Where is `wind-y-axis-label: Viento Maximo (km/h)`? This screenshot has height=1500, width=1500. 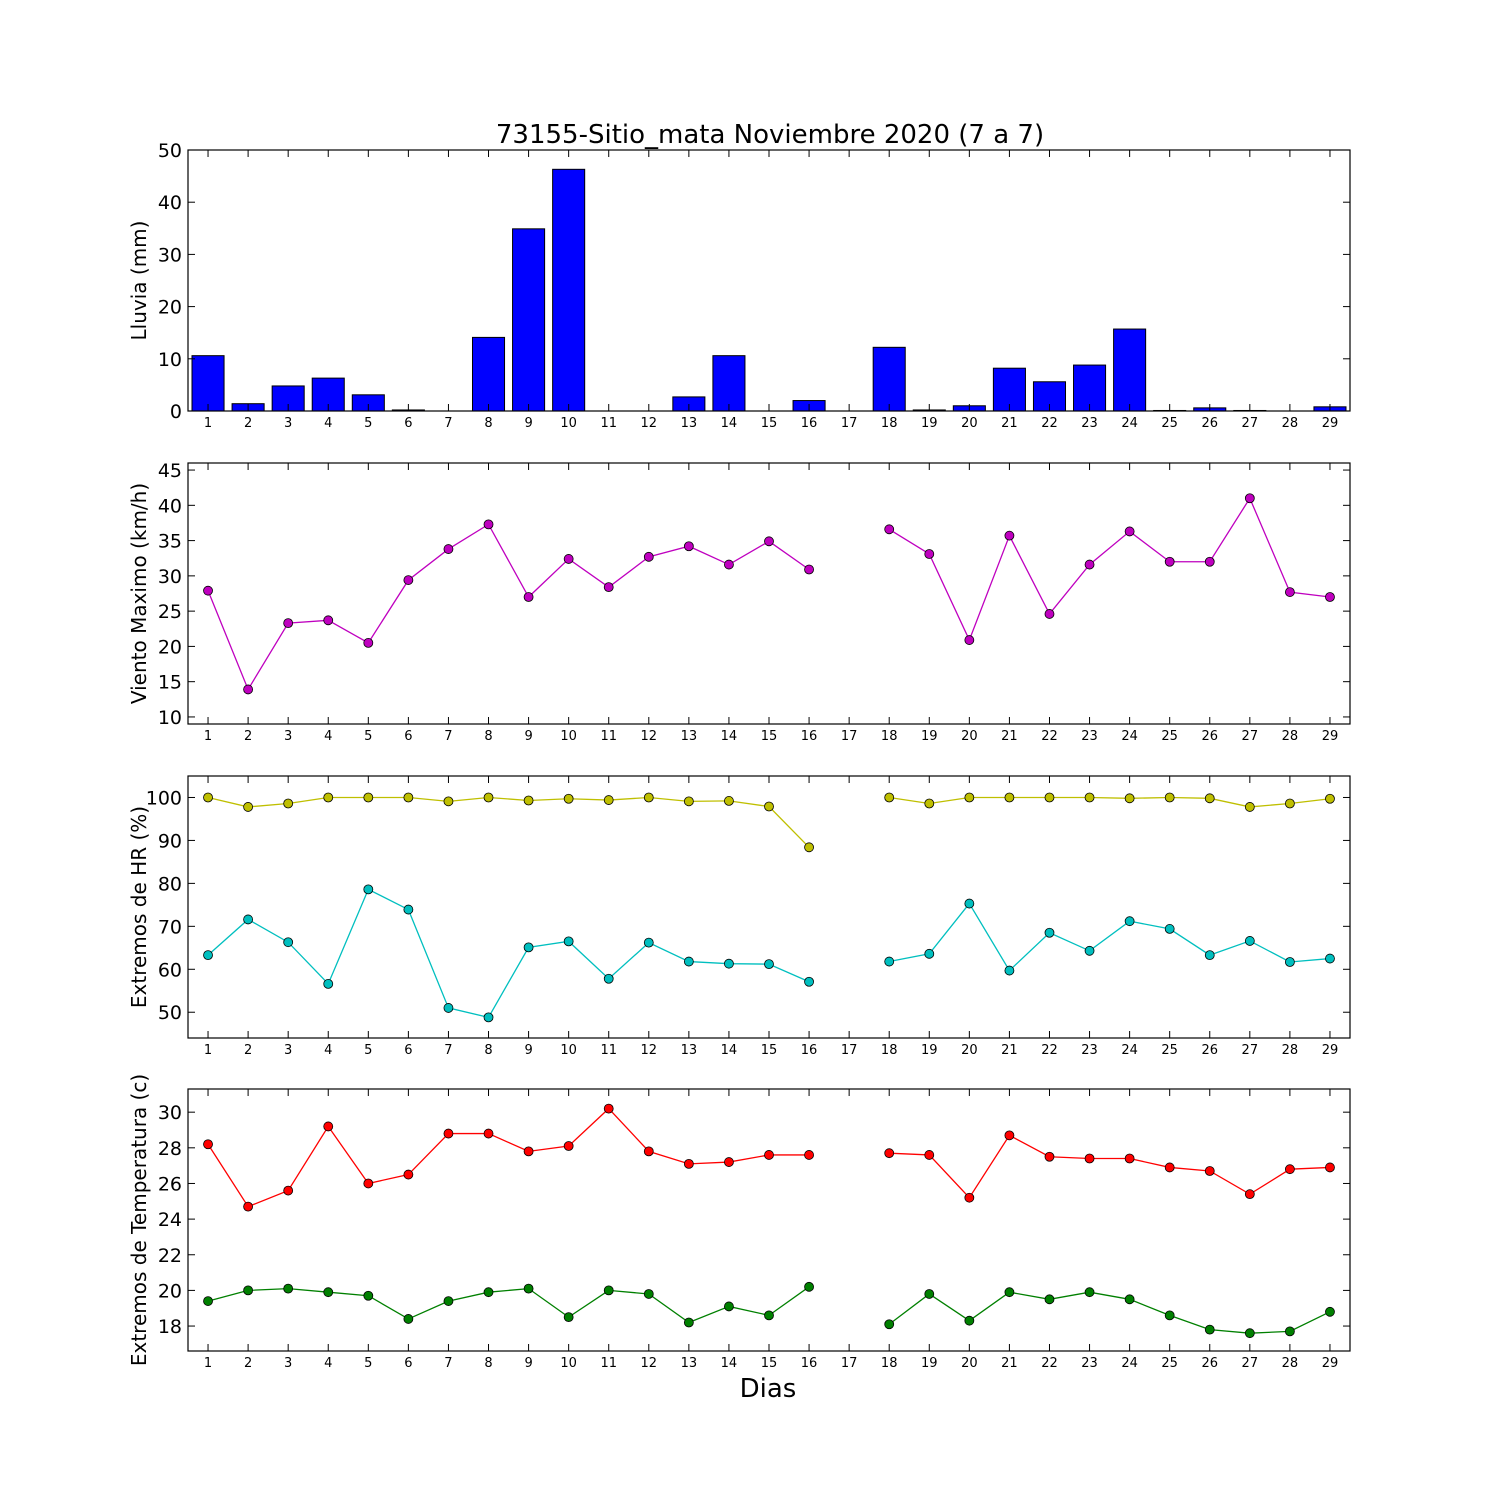 wind-y-axis-label: Viento Maximo (km/h) is located at coordinates (139, 593).